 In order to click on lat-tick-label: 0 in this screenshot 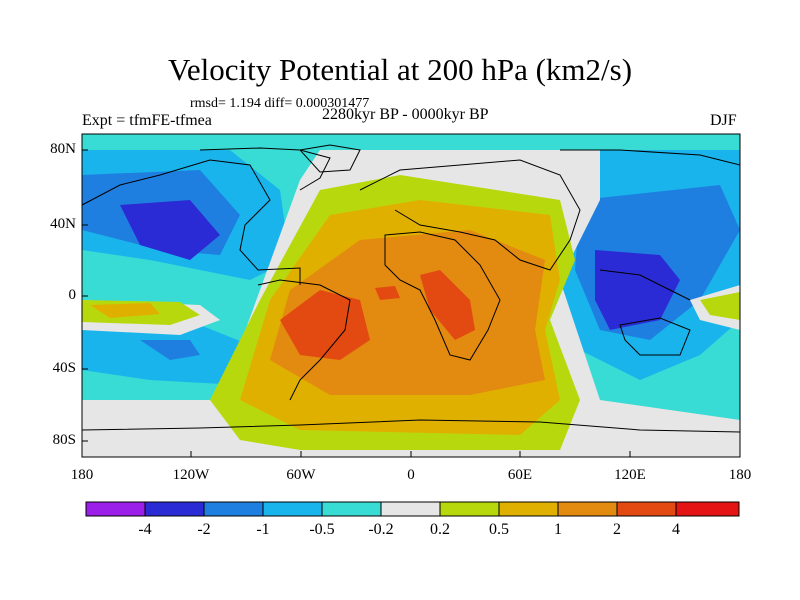, I will do `click(72, 295)`.